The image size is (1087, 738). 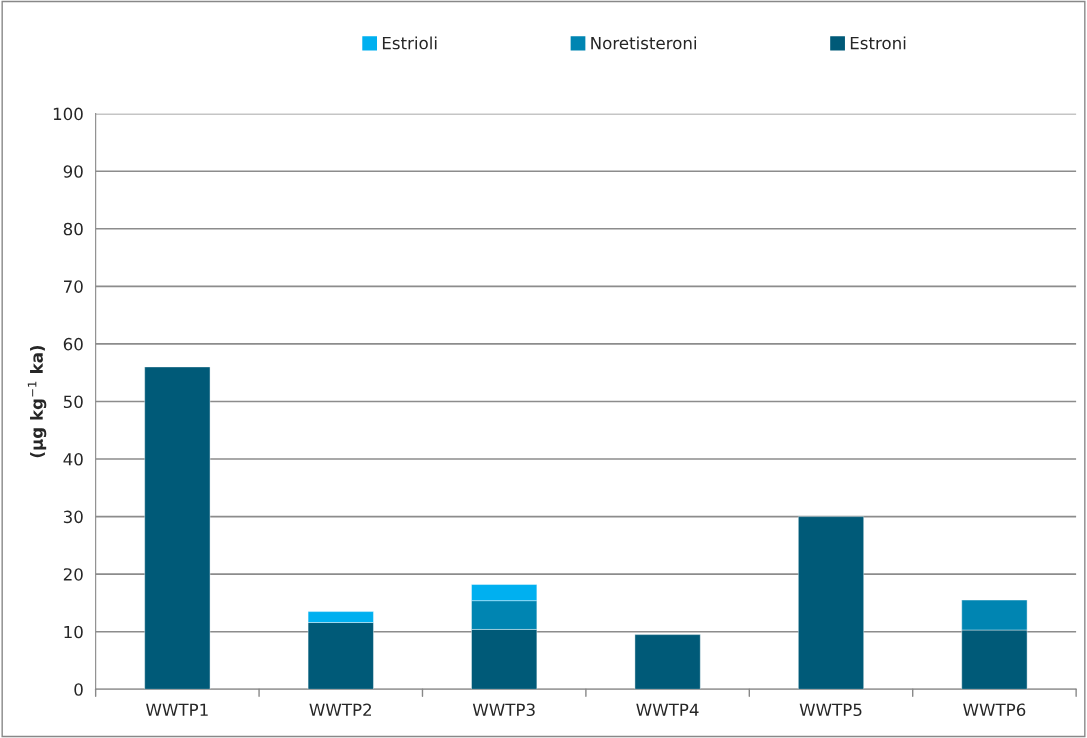 What do you see at coordinates (994, 710) in the screenshot?
I see `x-tick-label: WWTP6` at bounding box center [994, 710].